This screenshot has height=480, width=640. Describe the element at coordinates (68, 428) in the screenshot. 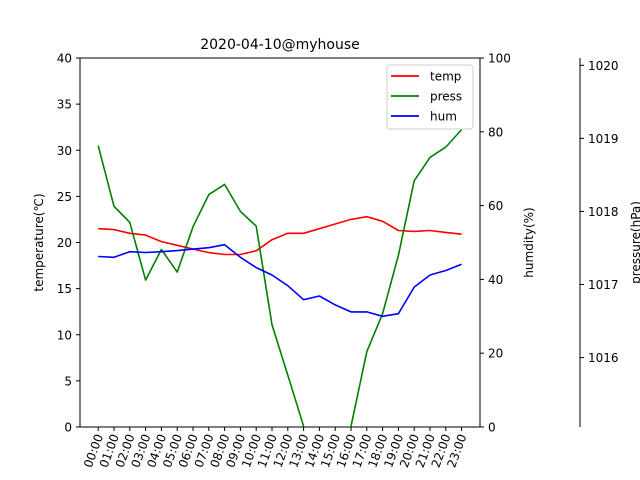

I see `y-tick-label: 0` at that location.